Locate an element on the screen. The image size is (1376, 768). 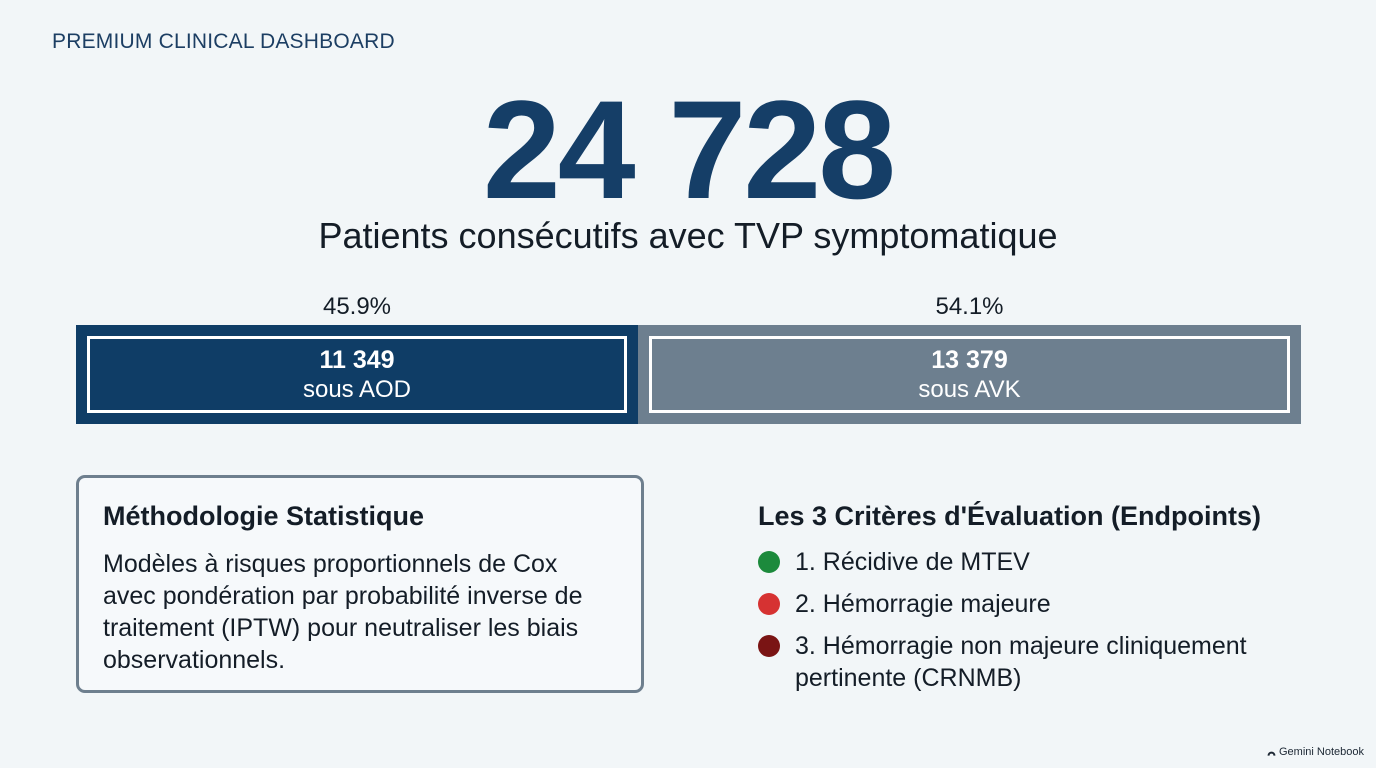
dashboard-label: PREMIUM CLINICAL DASHBOARD is located at coordinates (223, 41).